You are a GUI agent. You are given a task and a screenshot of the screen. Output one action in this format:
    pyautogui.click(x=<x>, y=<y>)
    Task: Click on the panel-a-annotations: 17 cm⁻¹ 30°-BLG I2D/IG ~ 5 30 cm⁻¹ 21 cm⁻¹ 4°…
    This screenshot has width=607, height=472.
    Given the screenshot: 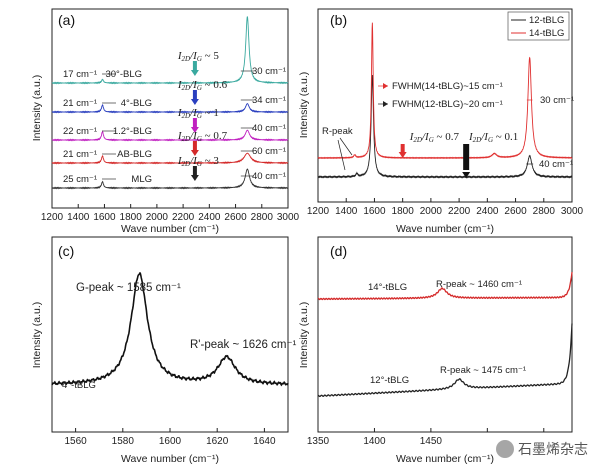 What is the action you would take?
    pyautogui.click(x=174, y=117)
    